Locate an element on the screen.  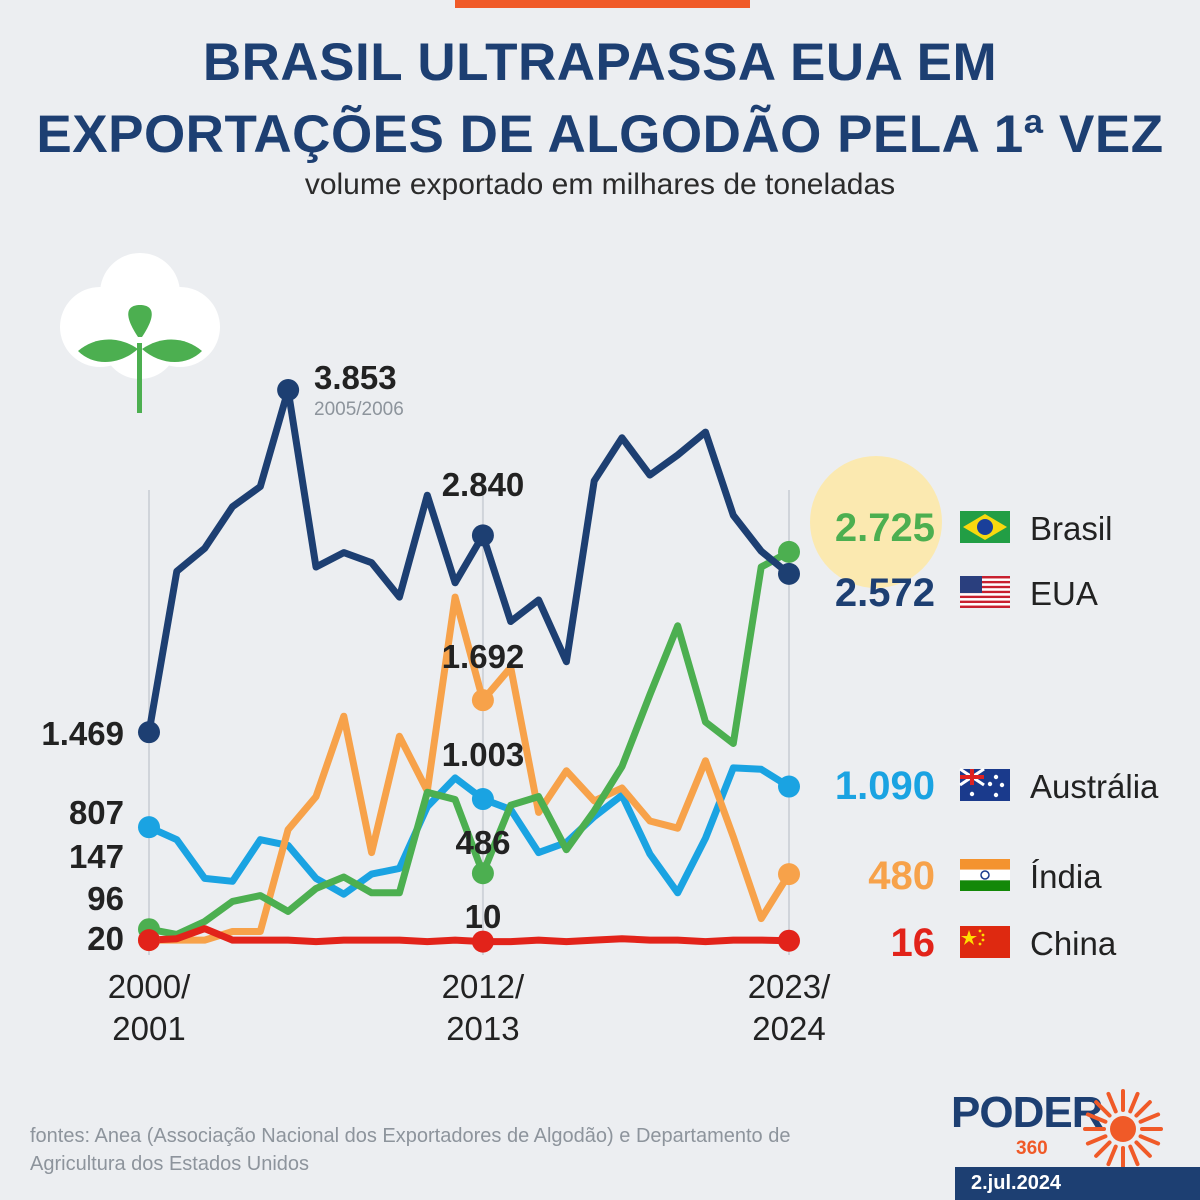
start-value-label: 807 is located at coordinates (96, 812).